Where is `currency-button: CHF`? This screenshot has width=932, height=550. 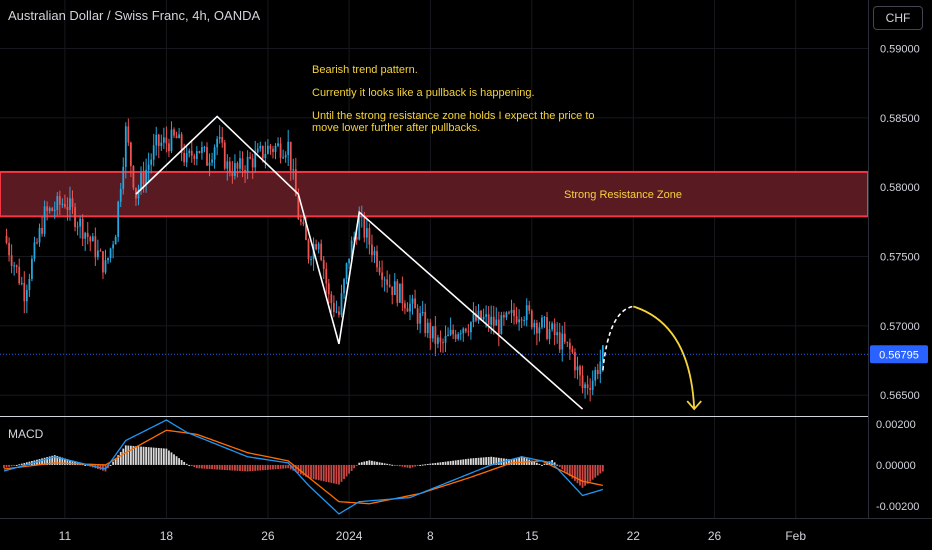 currency-button: CHF is located at coordinates (898, 18).